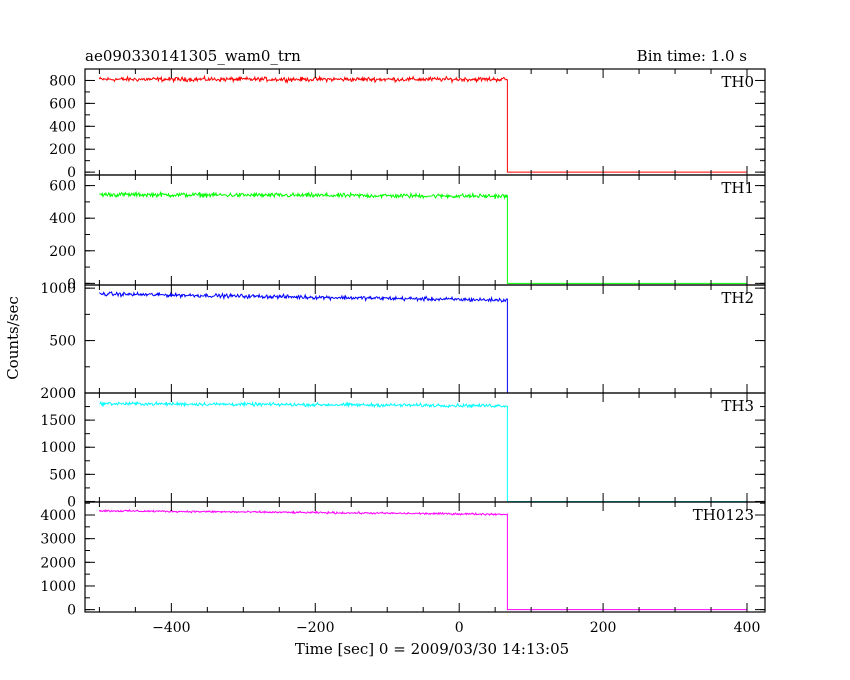 This screenshot has width=850, height=680. I want to click on chart-title: ae090330141305_wam0_trn, so click(193, 56).